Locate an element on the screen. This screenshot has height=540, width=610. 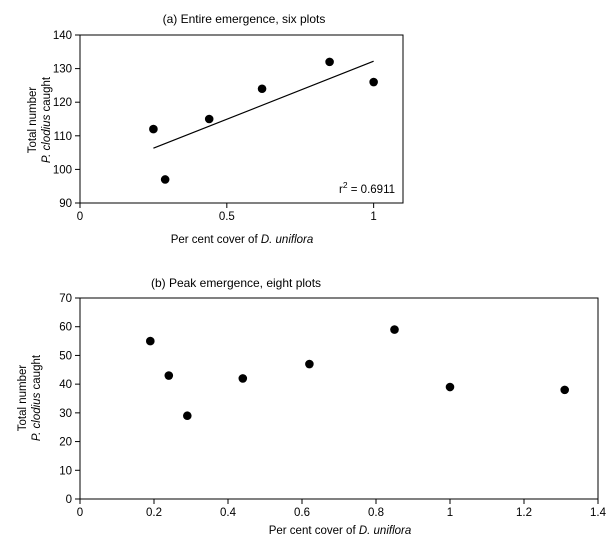
y-tick-label: 20 is located at coordinates (65, 443).